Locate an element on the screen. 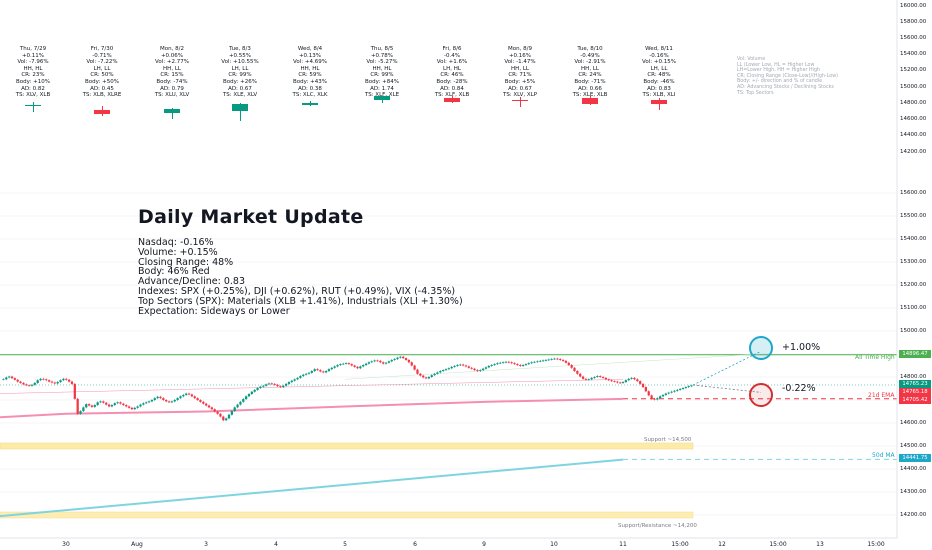 The image size is (932, 550). sma-price-tag: 14441.75 is located at coordinates (915, 458).